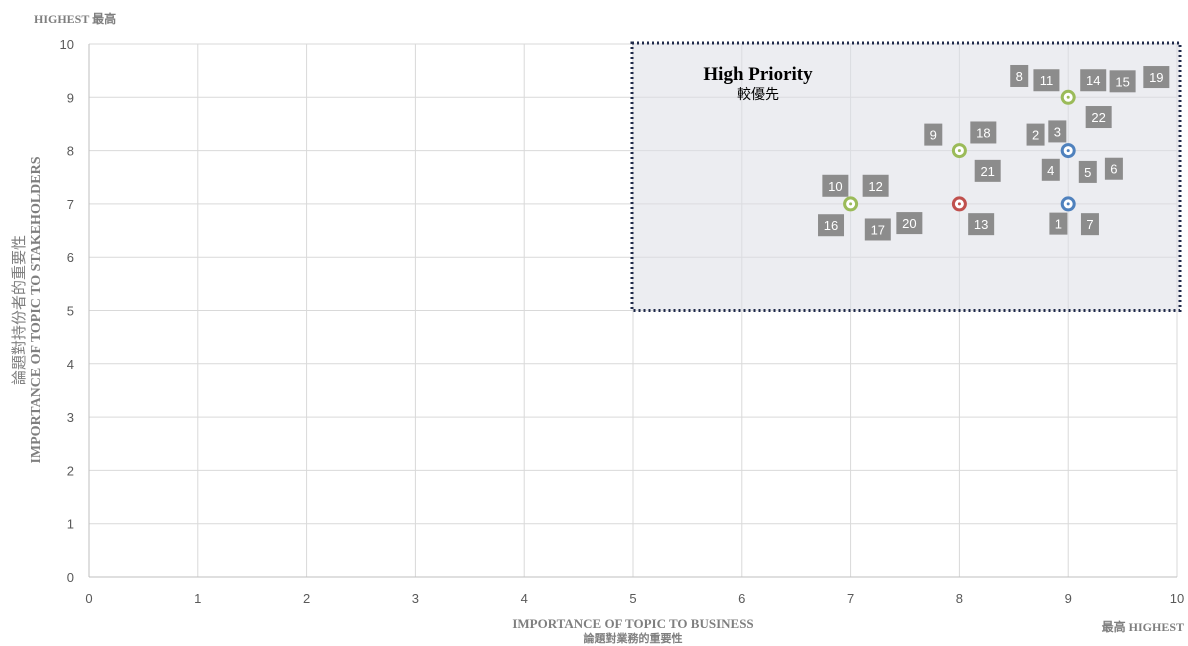  I want to click on y-tick-label-8: 8, so click(70, 151).